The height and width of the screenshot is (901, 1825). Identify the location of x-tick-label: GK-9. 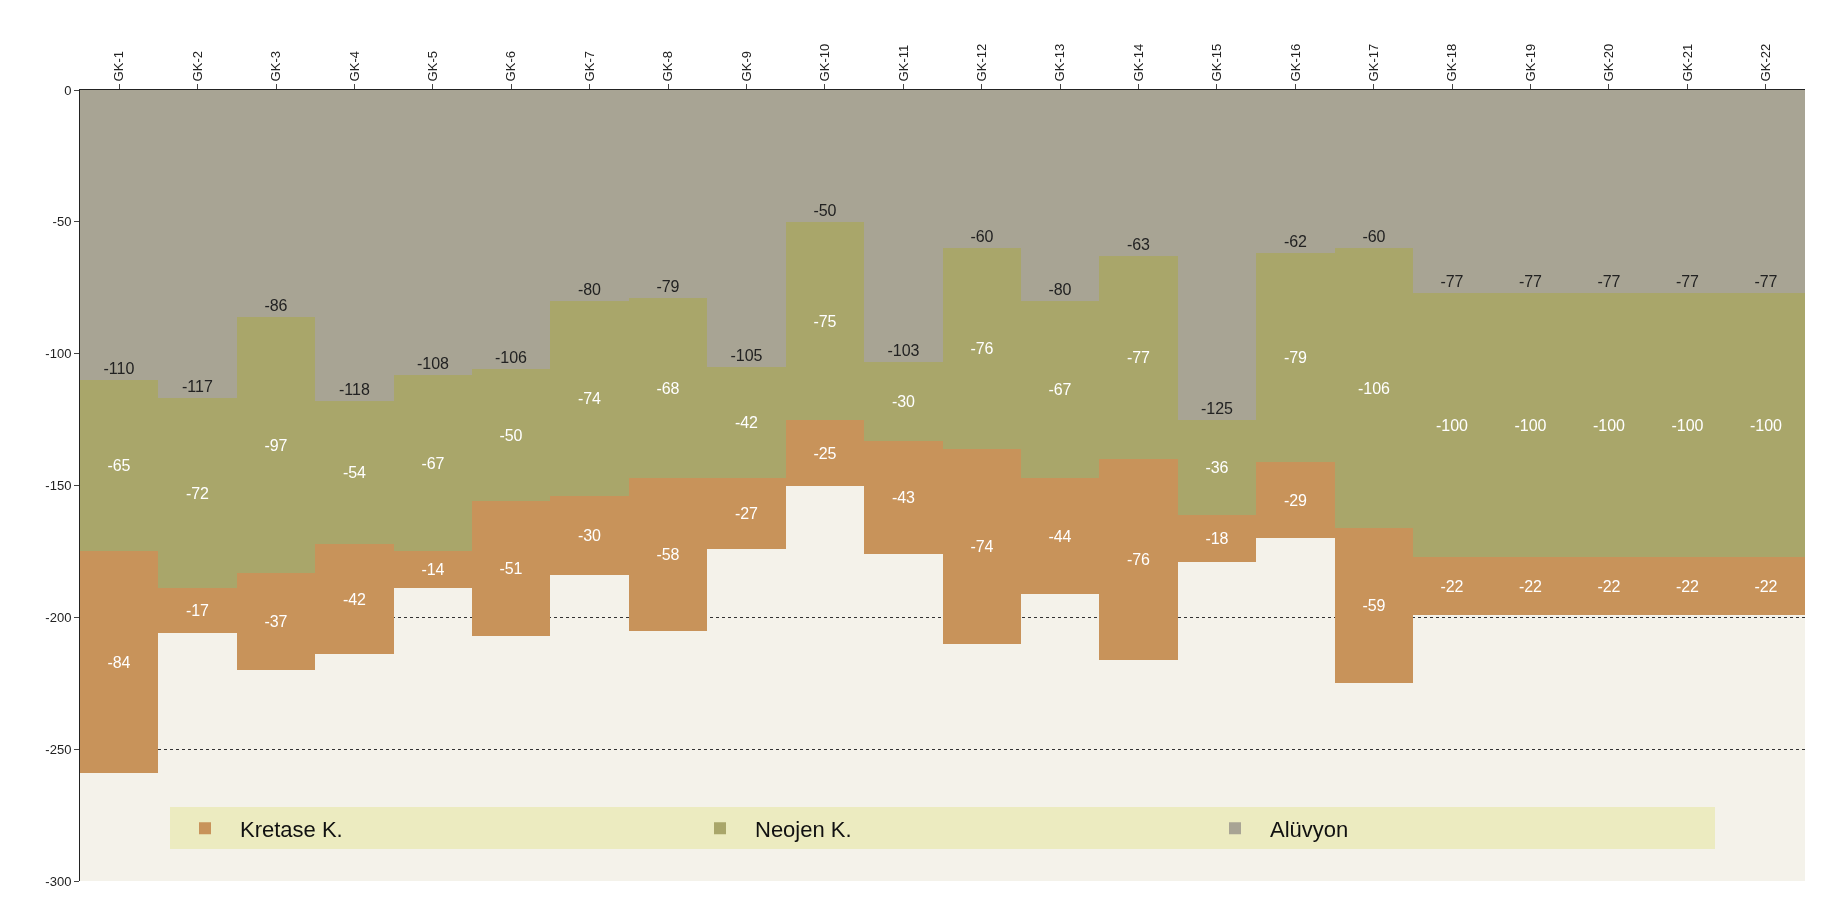
(746, 66).